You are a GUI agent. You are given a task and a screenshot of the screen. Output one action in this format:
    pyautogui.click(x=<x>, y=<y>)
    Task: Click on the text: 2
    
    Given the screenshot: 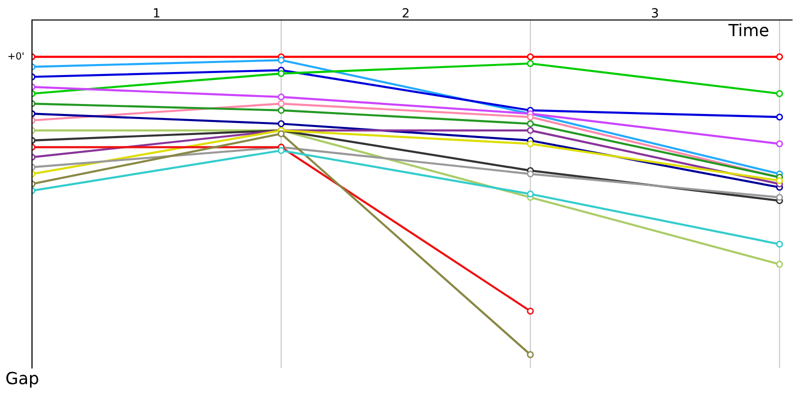 What is the action you would take?
    pyautogui.click(x=405, y=13)
    